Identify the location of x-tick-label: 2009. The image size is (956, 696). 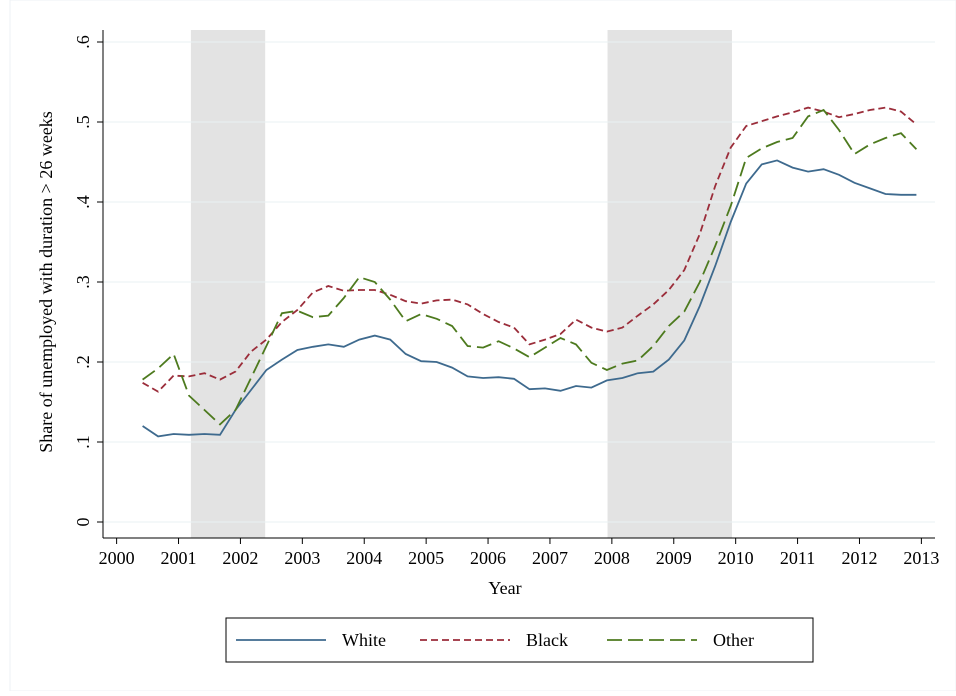
(674, 558).